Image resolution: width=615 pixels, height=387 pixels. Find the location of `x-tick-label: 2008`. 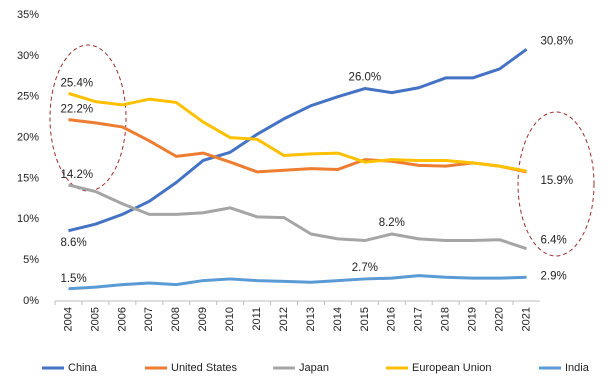

x-tick-label: 2008 is located at coordinates (176, 319).